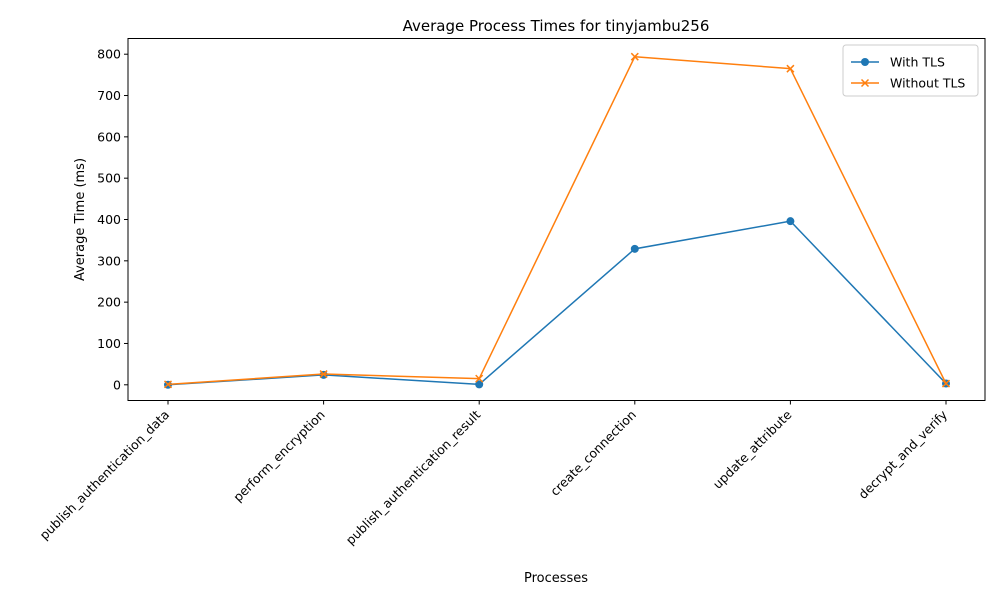 The image size is (1000, 600). Describe the element at coordinates (117, 384) in the screenshot. I see `y-tick-label: 0` at that location.